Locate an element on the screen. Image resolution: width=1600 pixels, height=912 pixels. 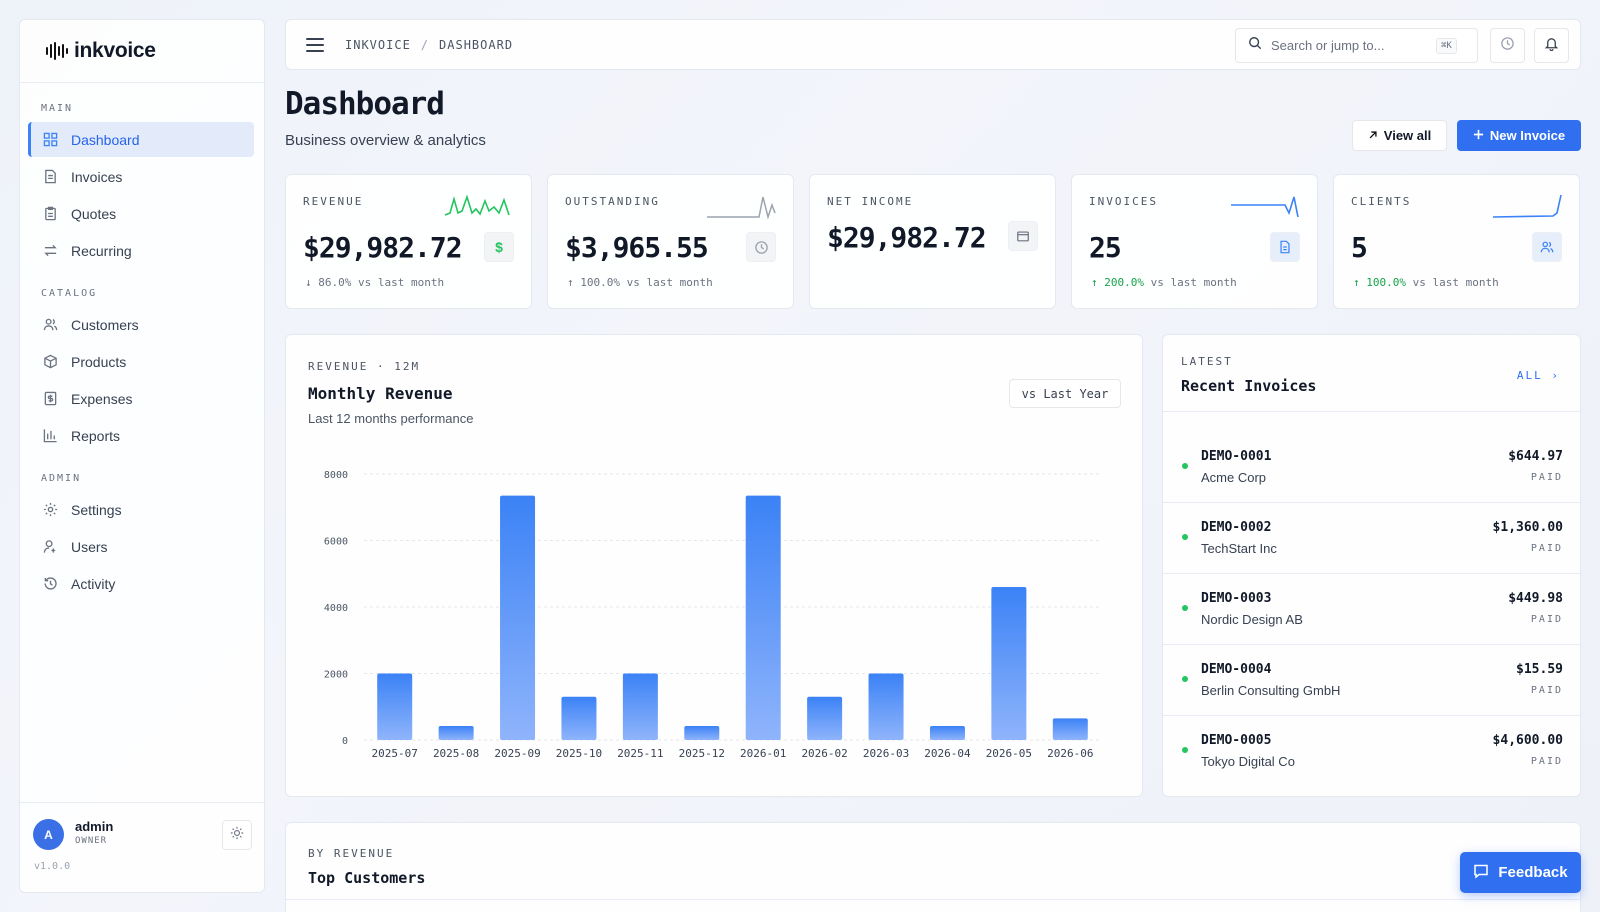
invoice-row: DEMO-0001 Acme Corp $644.97 PAID is located at coordinates (1371, 467).